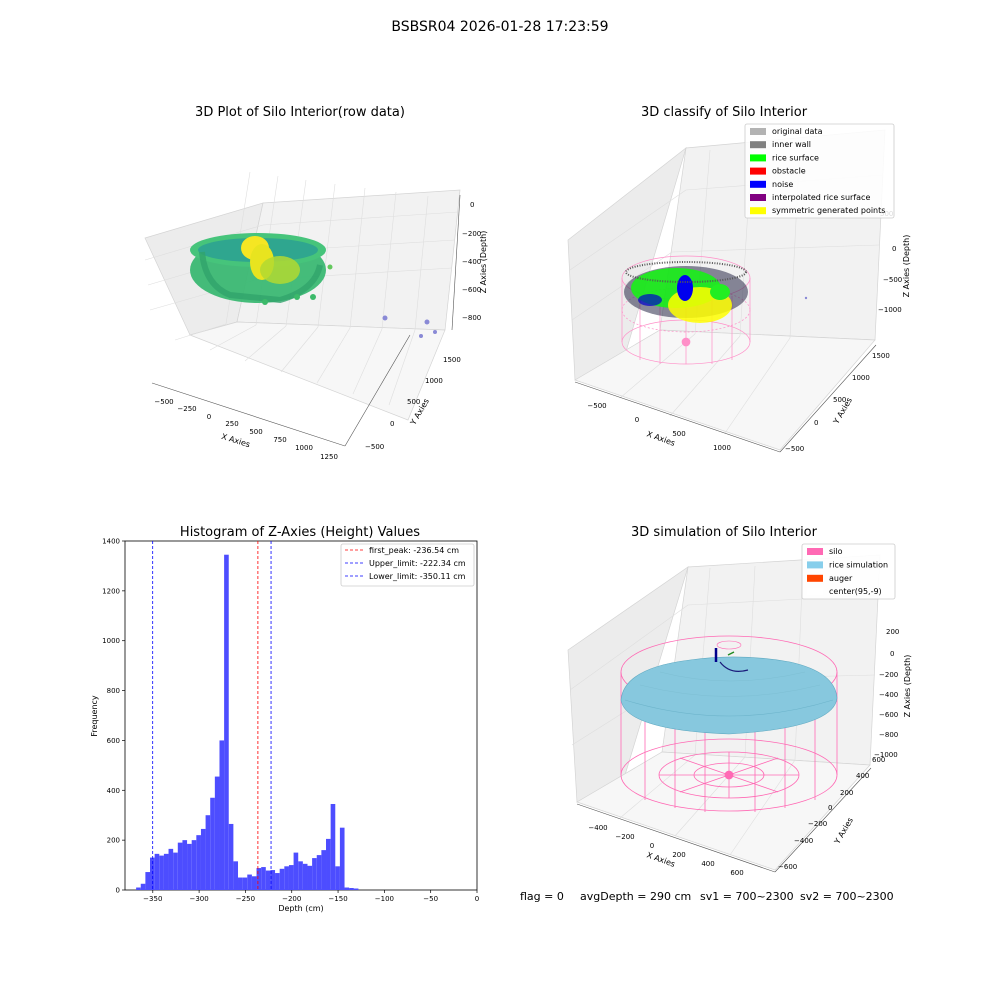  What do you see at coordinates (791, 144) in the screenshot?
I see `classify-legend-label: inner wall` at bounding box center [791, 144].